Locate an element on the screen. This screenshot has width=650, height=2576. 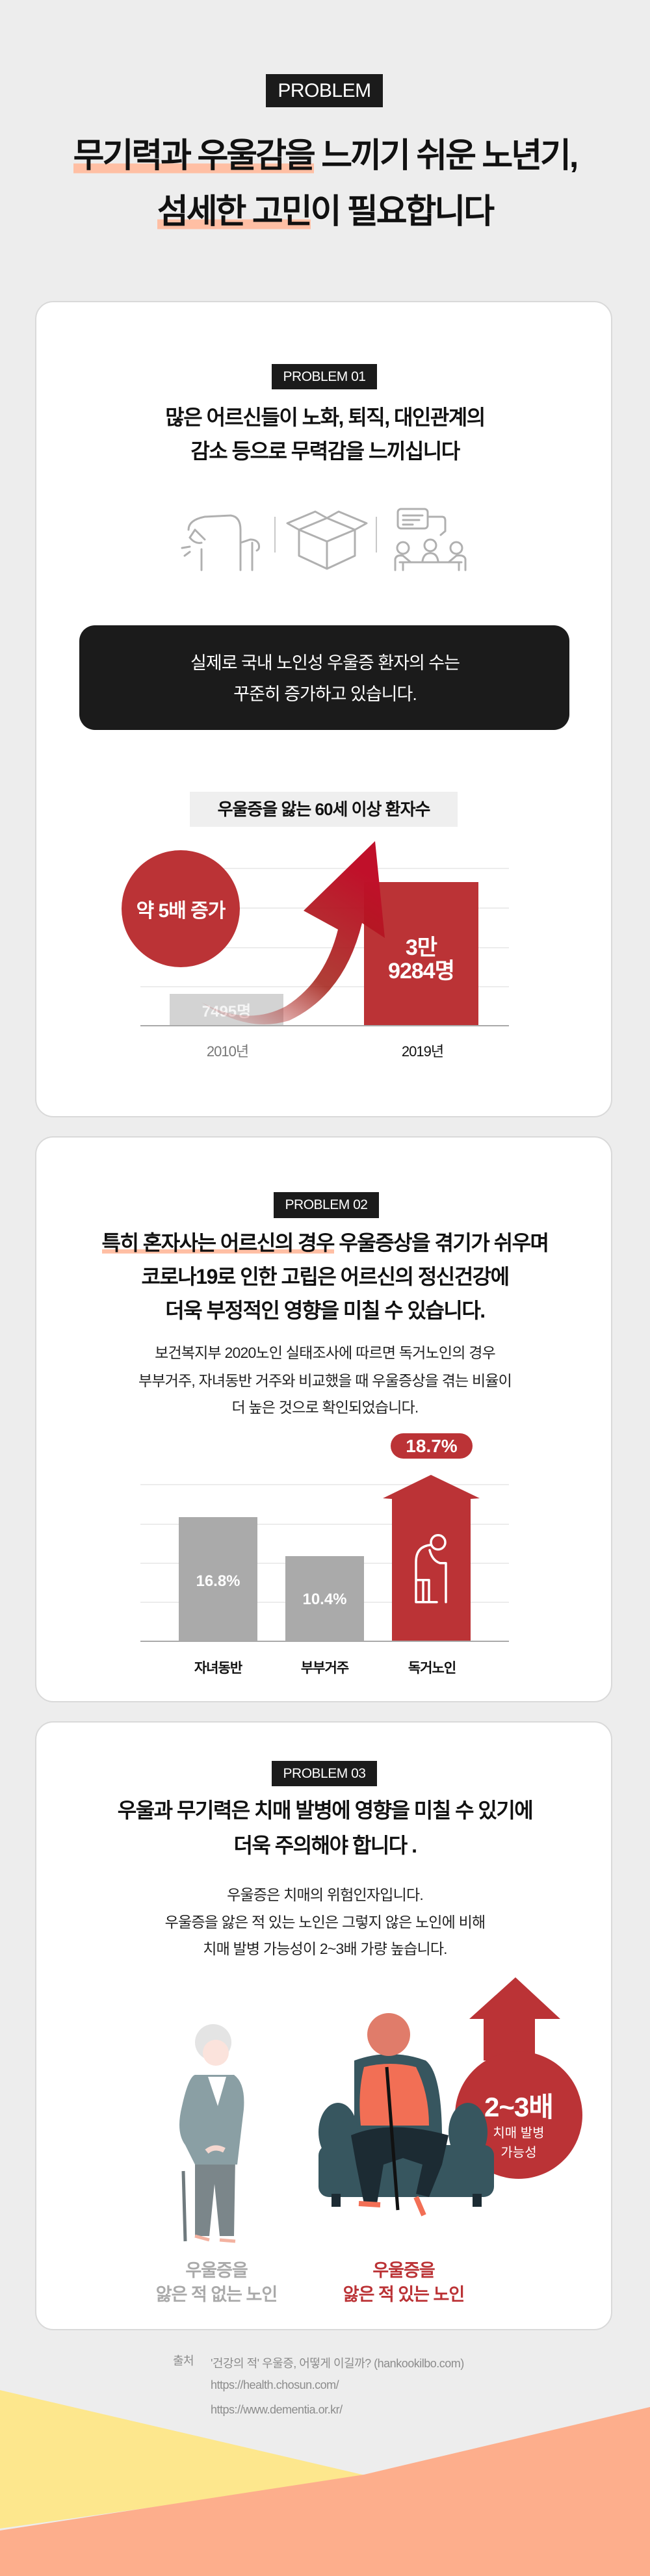
elder-with-cane-icon is located at coordinates (431, 1569).